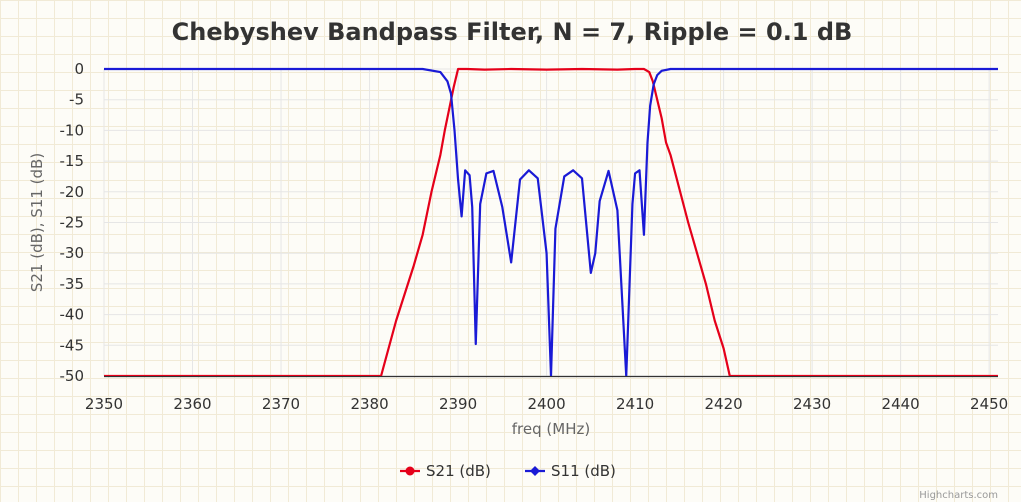 Image resolution: width=1021 pixels, height=502 pixels. What do you see at coordinates (72, 192) in the screenshot?
I see `y-tick-label: -20` at bounding box center [72, 192].